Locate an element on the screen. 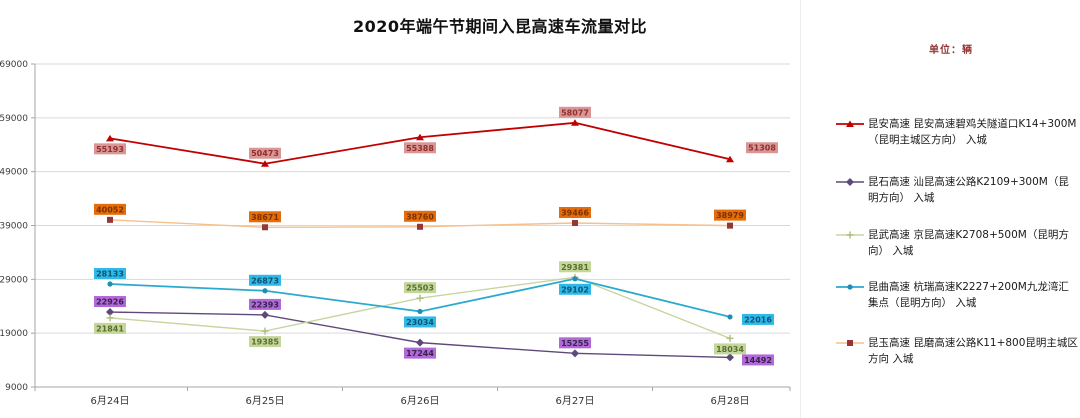  data-label: 58077 is located at coordinates (575, 112).